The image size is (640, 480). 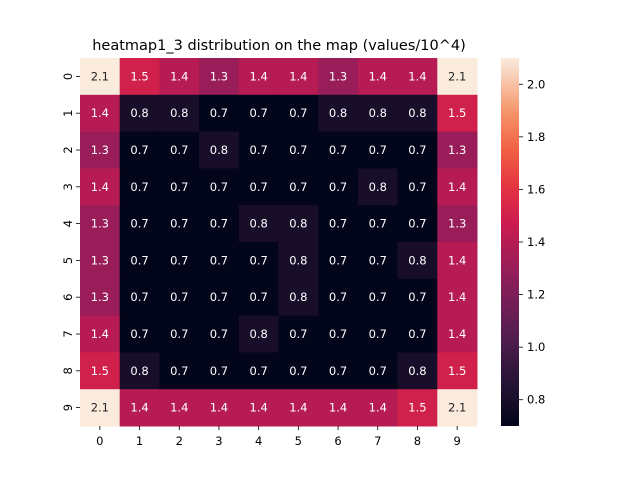 What do you see at coordinates (536, 400) in the screenshot?
I see `colorbar-tick-label: 0.8` at bounding box center [536, 400].